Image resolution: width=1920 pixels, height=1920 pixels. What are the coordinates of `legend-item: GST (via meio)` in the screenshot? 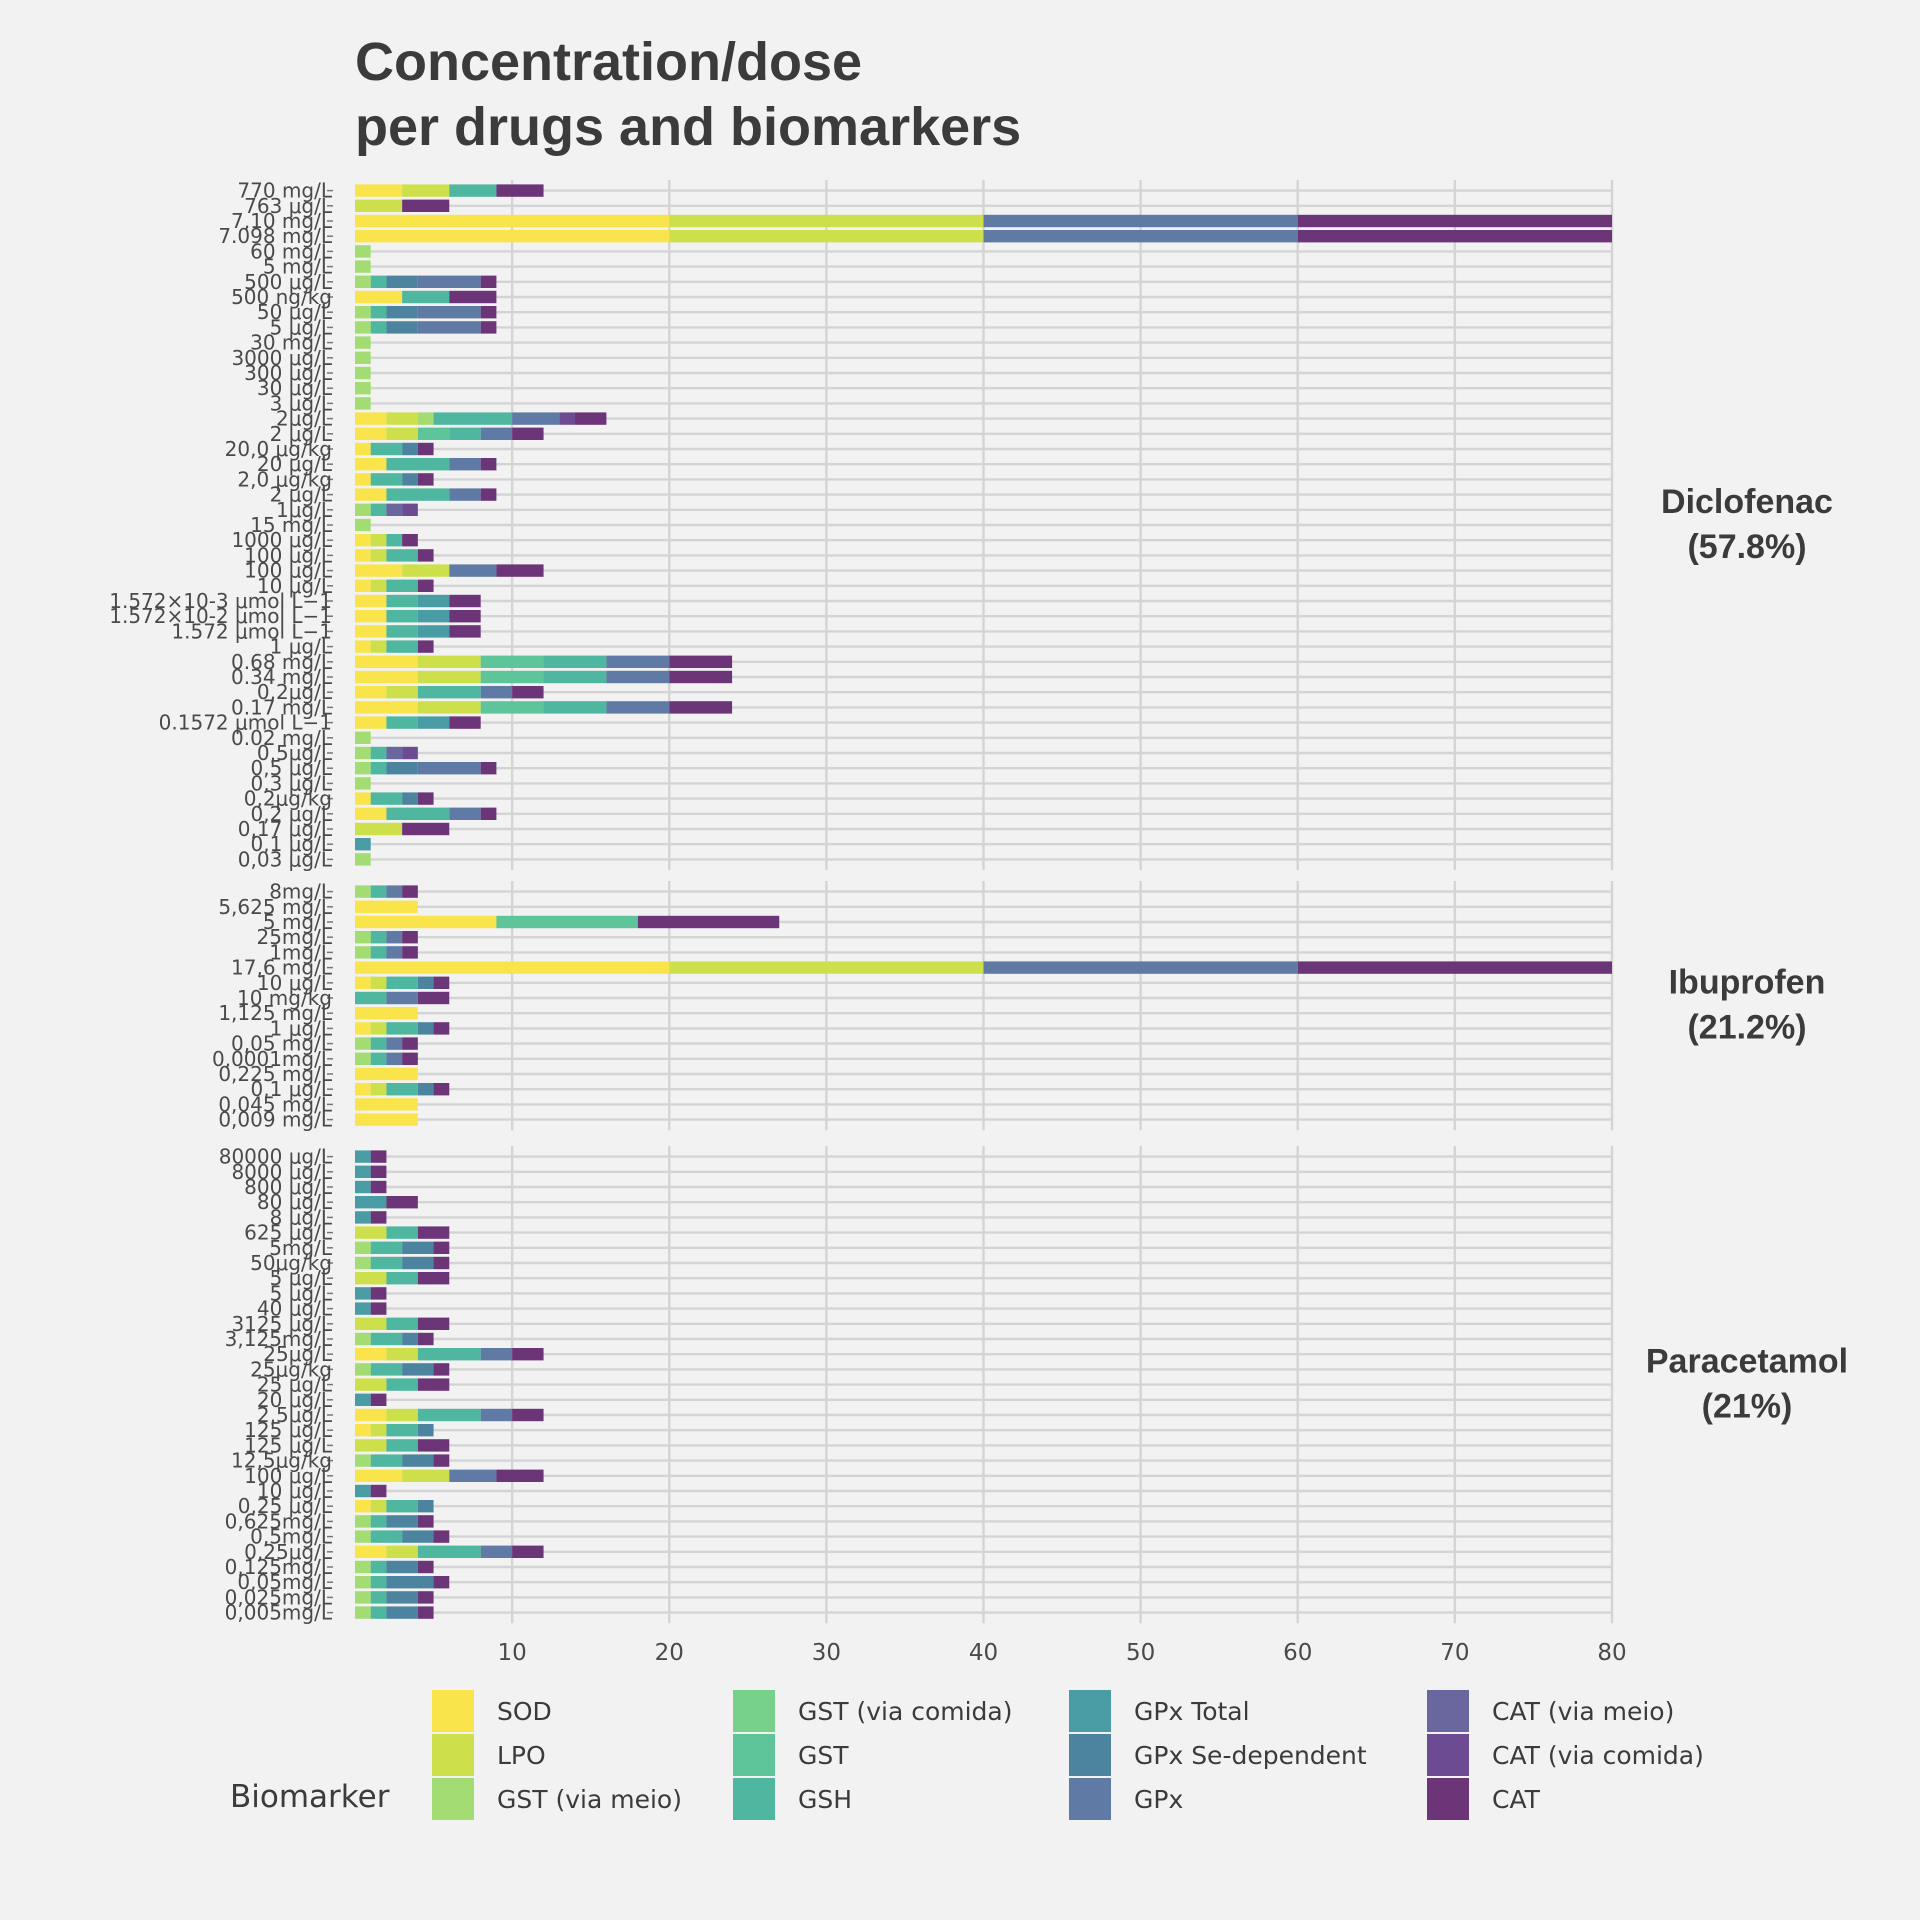 It's located at (557, 1799).